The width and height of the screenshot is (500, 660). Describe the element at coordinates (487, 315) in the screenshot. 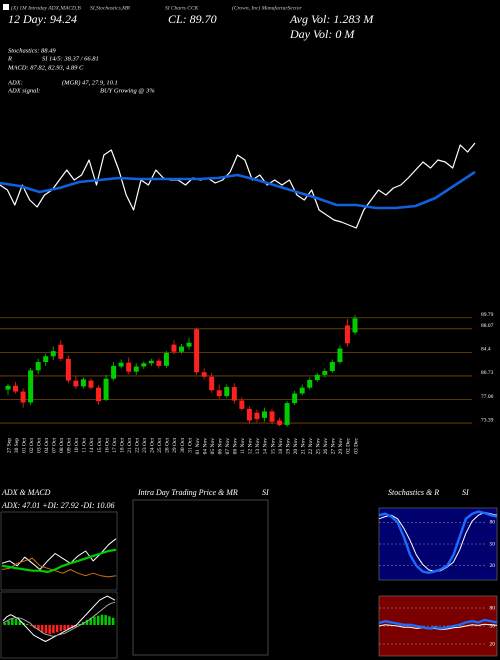

I see `y-tick-label: 89.79` at that location.